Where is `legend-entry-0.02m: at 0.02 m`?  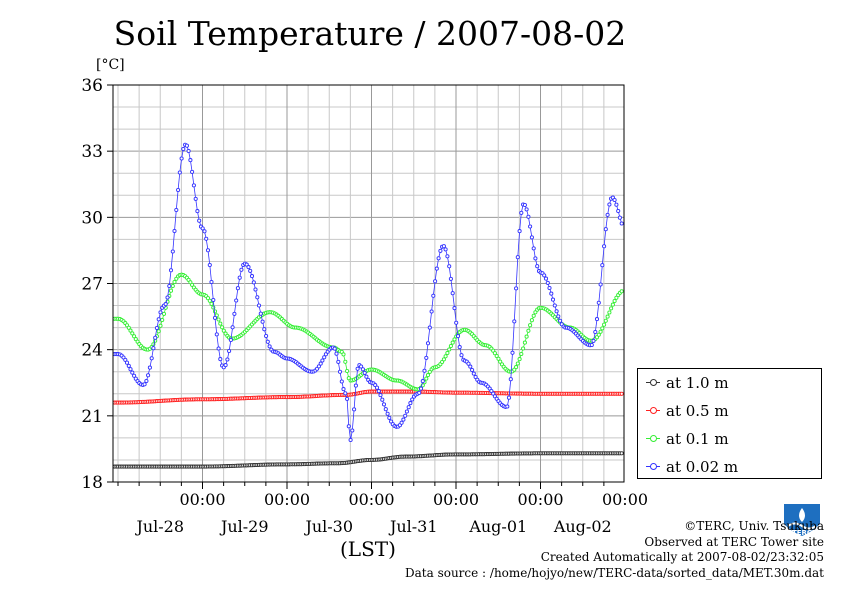 legend-entry-0.02m: at 0.02 m is located at coordinates (692, 467).